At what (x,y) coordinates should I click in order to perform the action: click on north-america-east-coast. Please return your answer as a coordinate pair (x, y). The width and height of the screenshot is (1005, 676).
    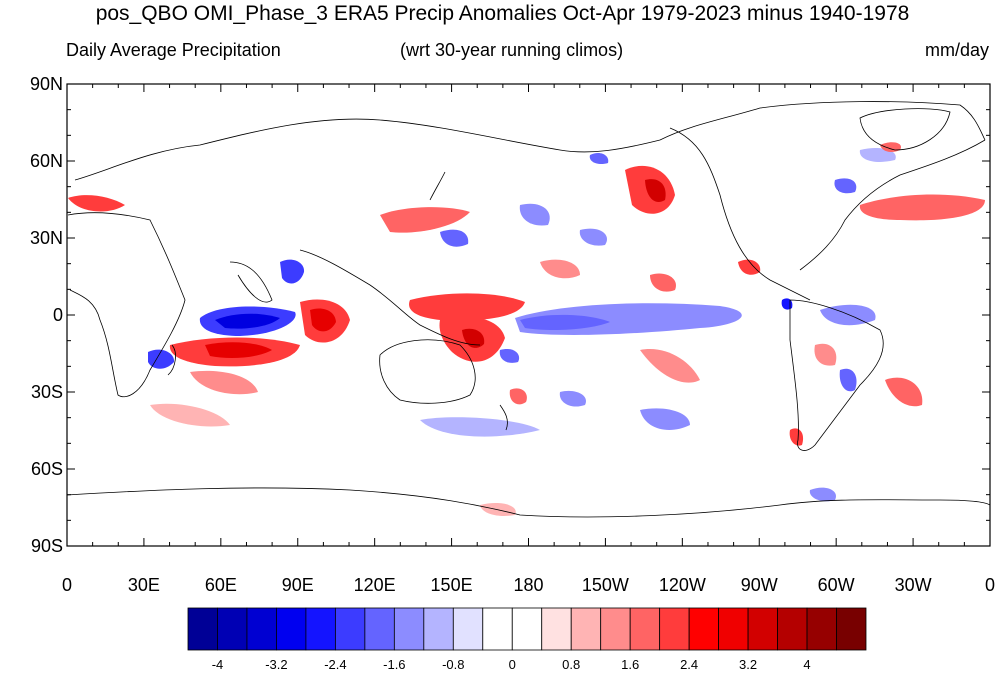
    Looking at the image, I should click on (892, 205).